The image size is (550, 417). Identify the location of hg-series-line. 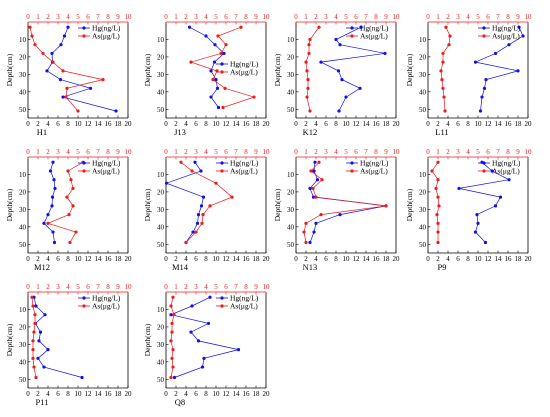
(58, 337).